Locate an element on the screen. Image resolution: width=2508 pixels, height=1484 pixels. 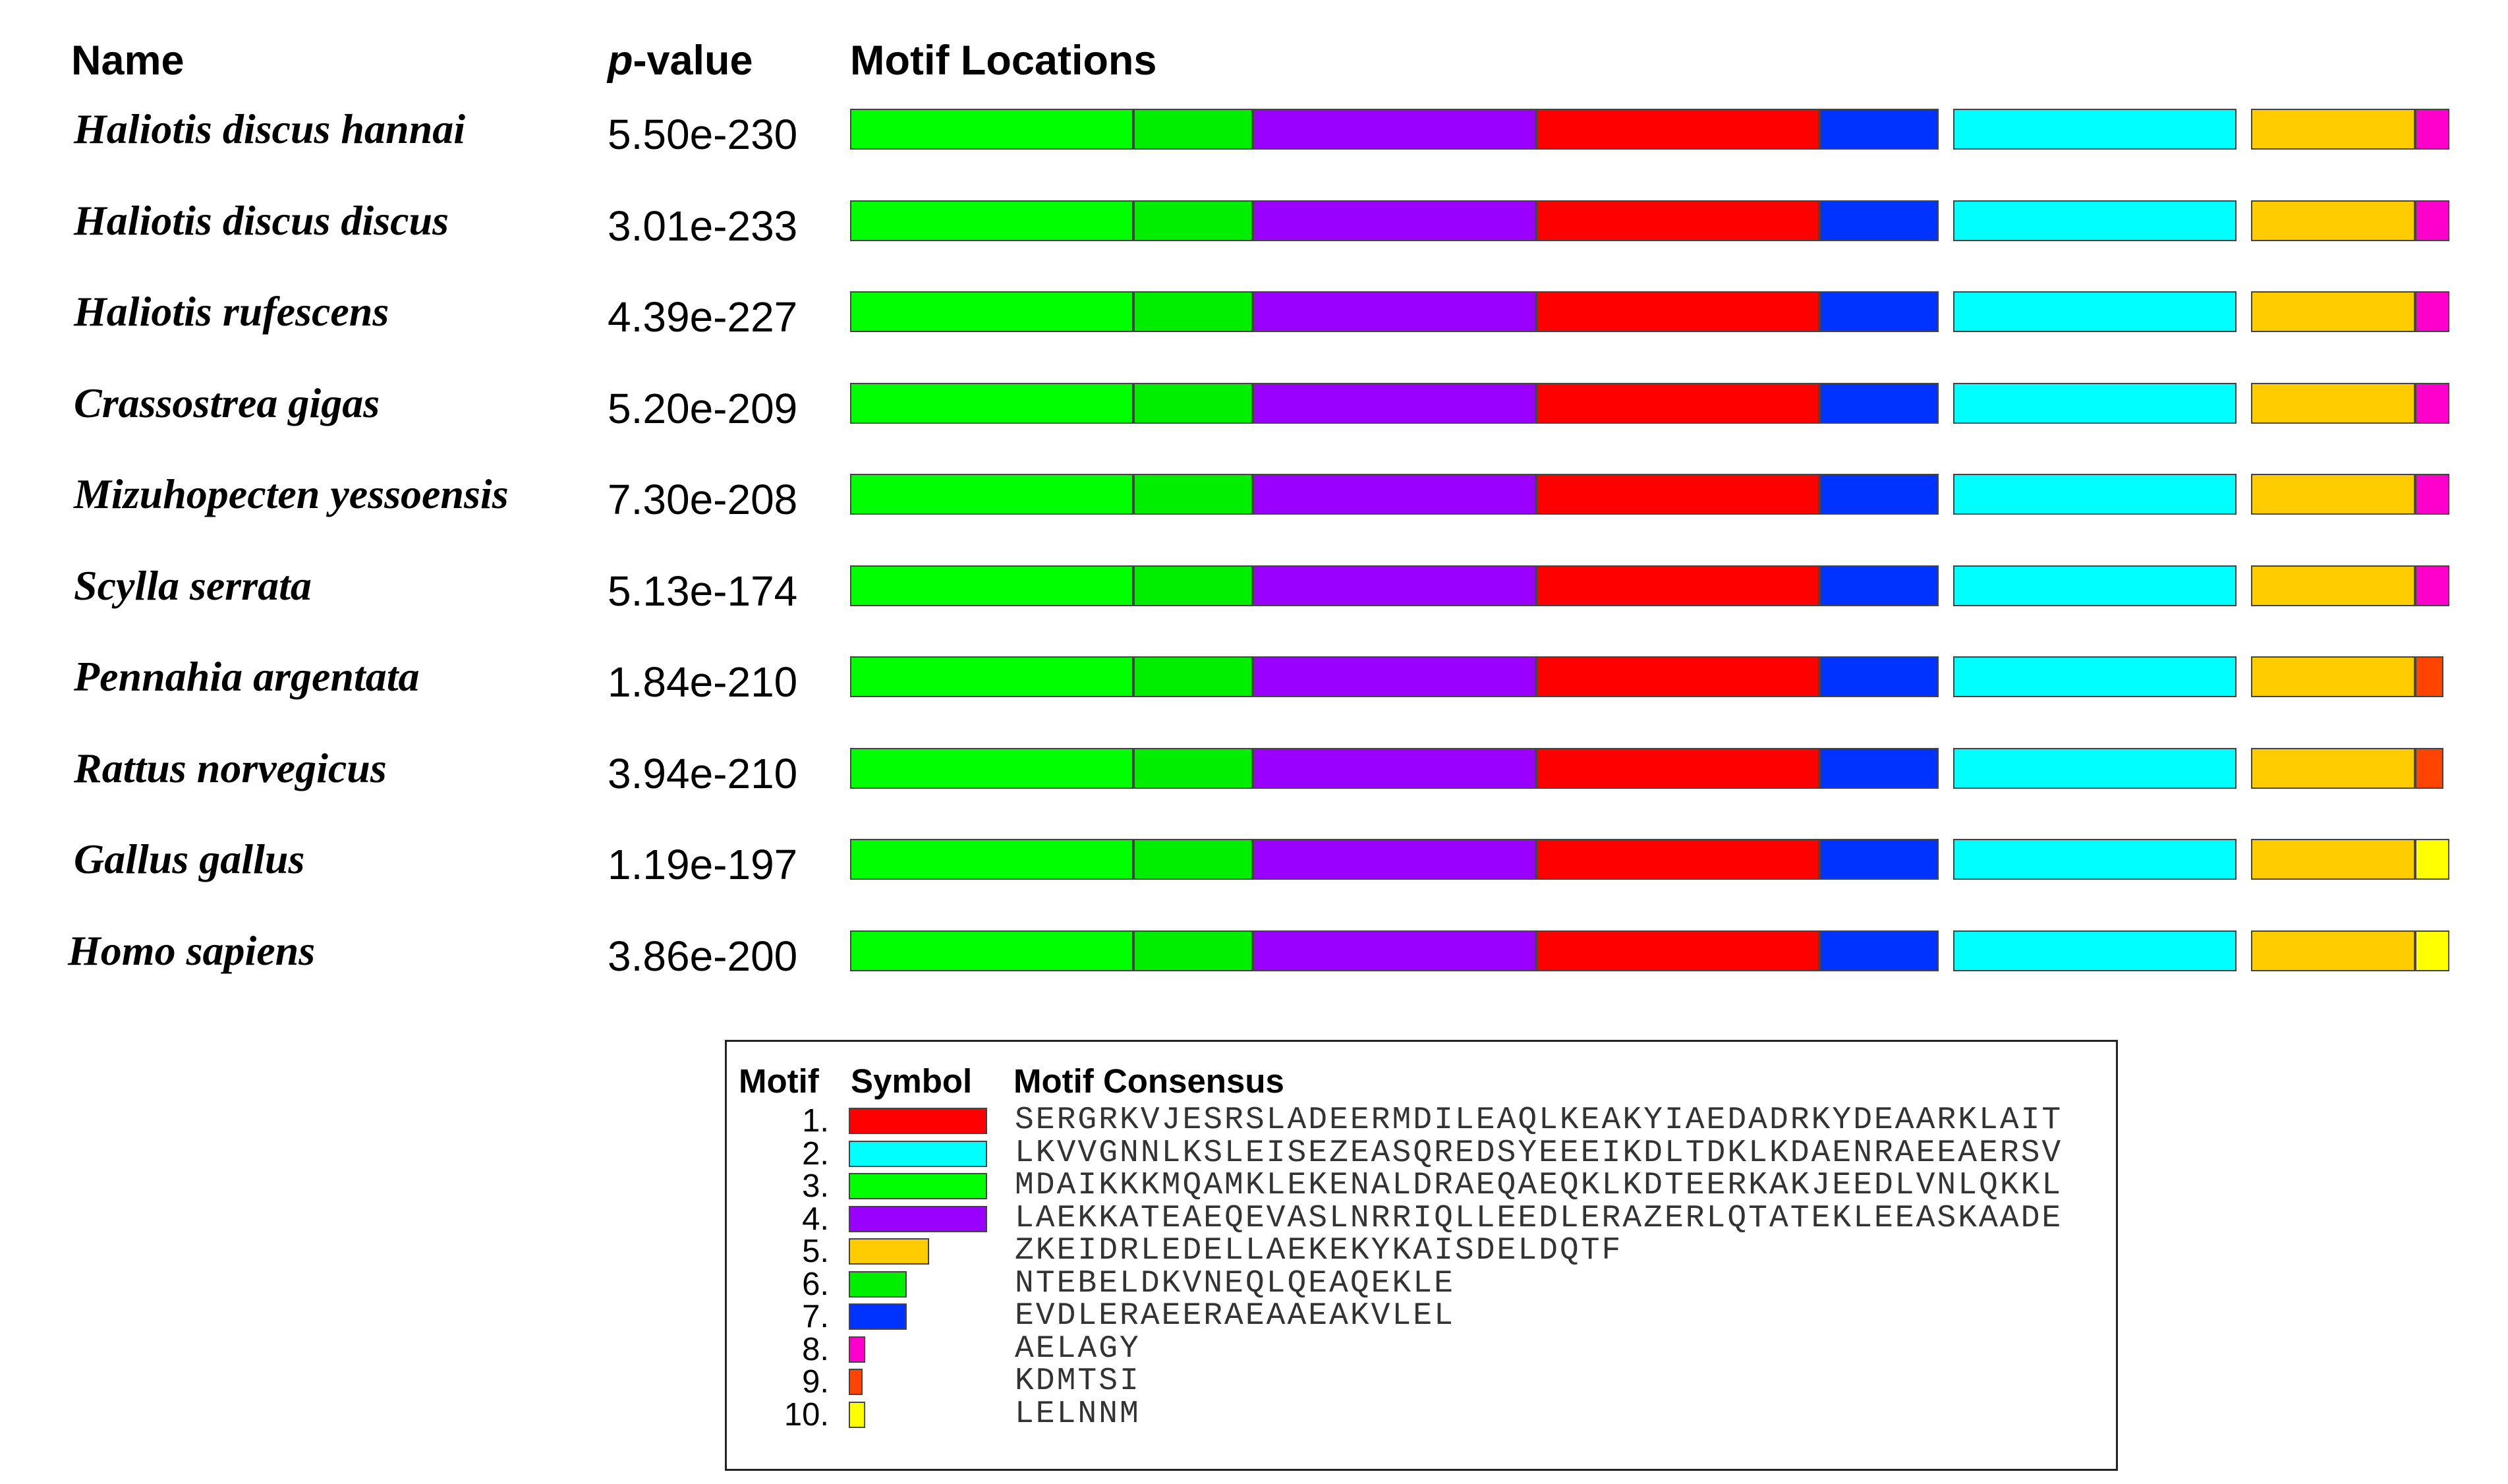
legend-motif-number: 4. is located at coordinates (816, 1219).